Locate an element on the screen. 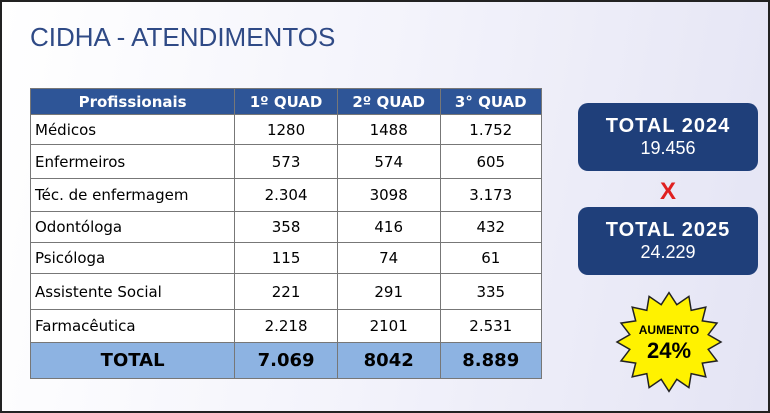 Image resolution: width=770 pixels, height=413 pixels. row: Assistente Social 221 291 335 is located at coordinates (286, 291).